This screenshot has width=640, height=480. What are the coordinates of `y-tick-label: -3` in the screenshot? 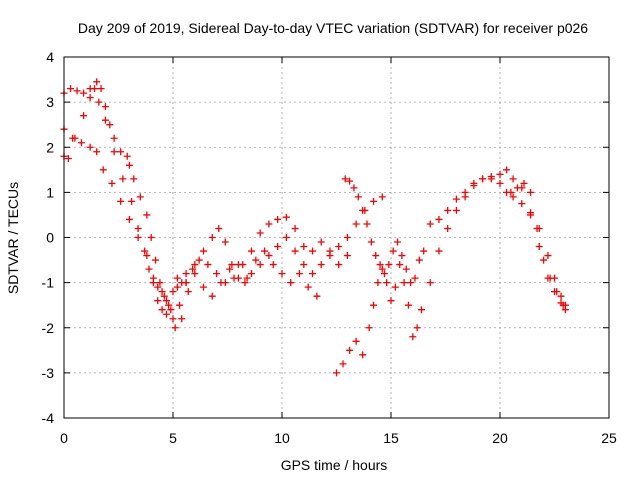 It's located at (48, 373).